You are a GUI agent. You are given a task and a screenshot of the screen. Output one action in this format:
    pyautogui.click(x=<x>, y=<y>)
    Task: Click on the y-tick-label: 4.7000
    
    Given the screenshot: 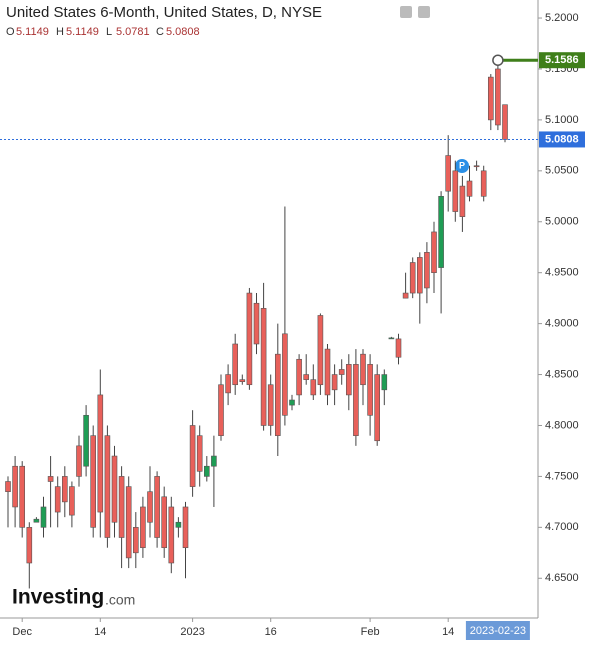 What is the action you would take?
    pyautogui.click(x=562, y=527)
    